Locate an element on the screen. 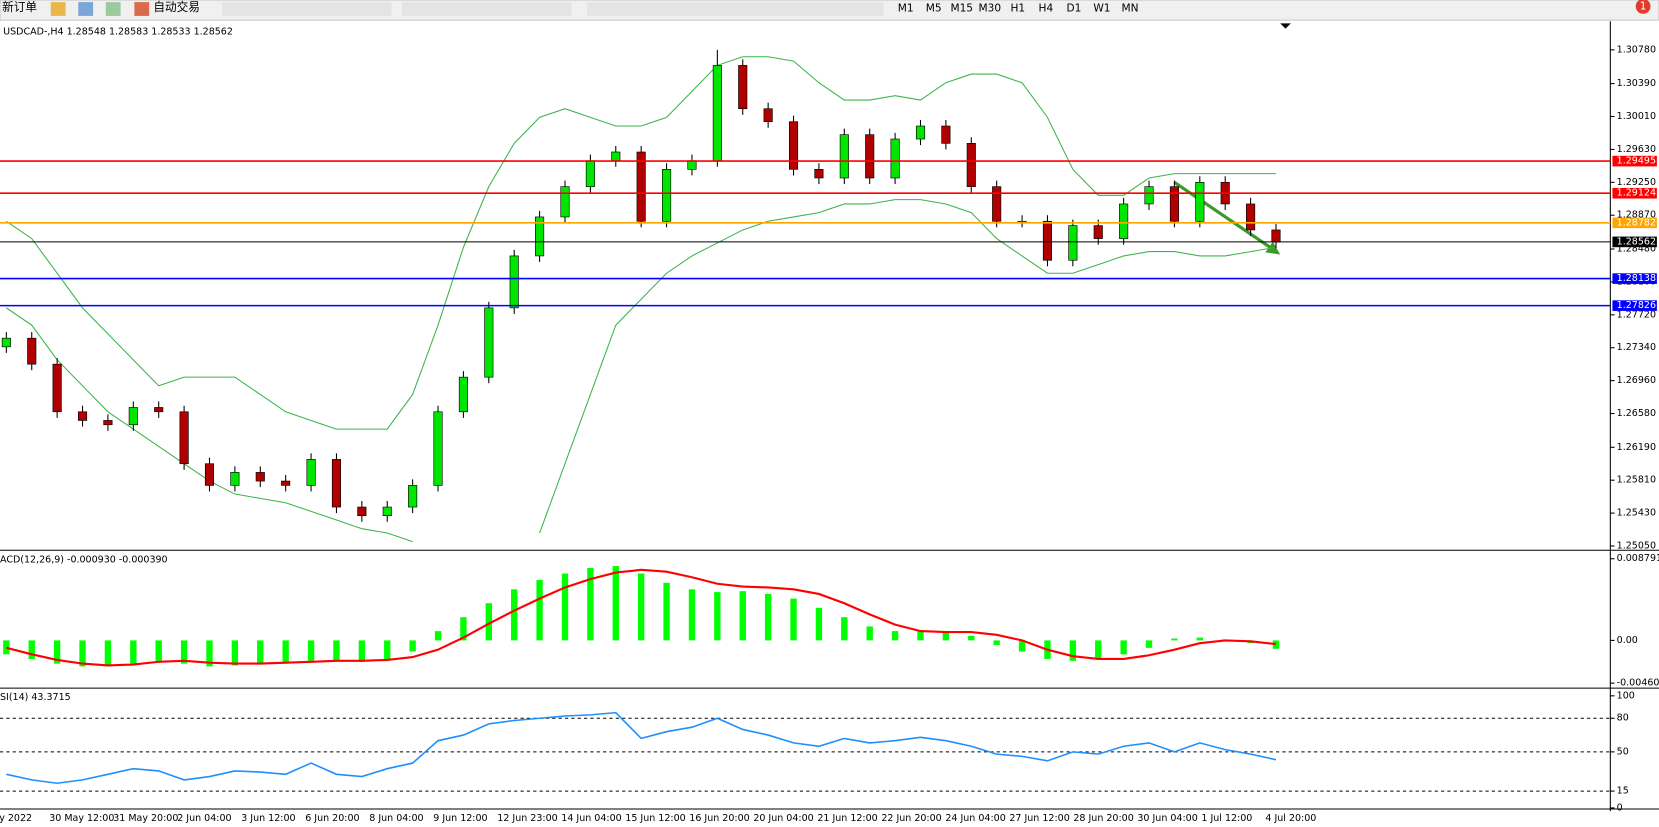  rsi-label: 100 is located at coordinates (1626, 695).